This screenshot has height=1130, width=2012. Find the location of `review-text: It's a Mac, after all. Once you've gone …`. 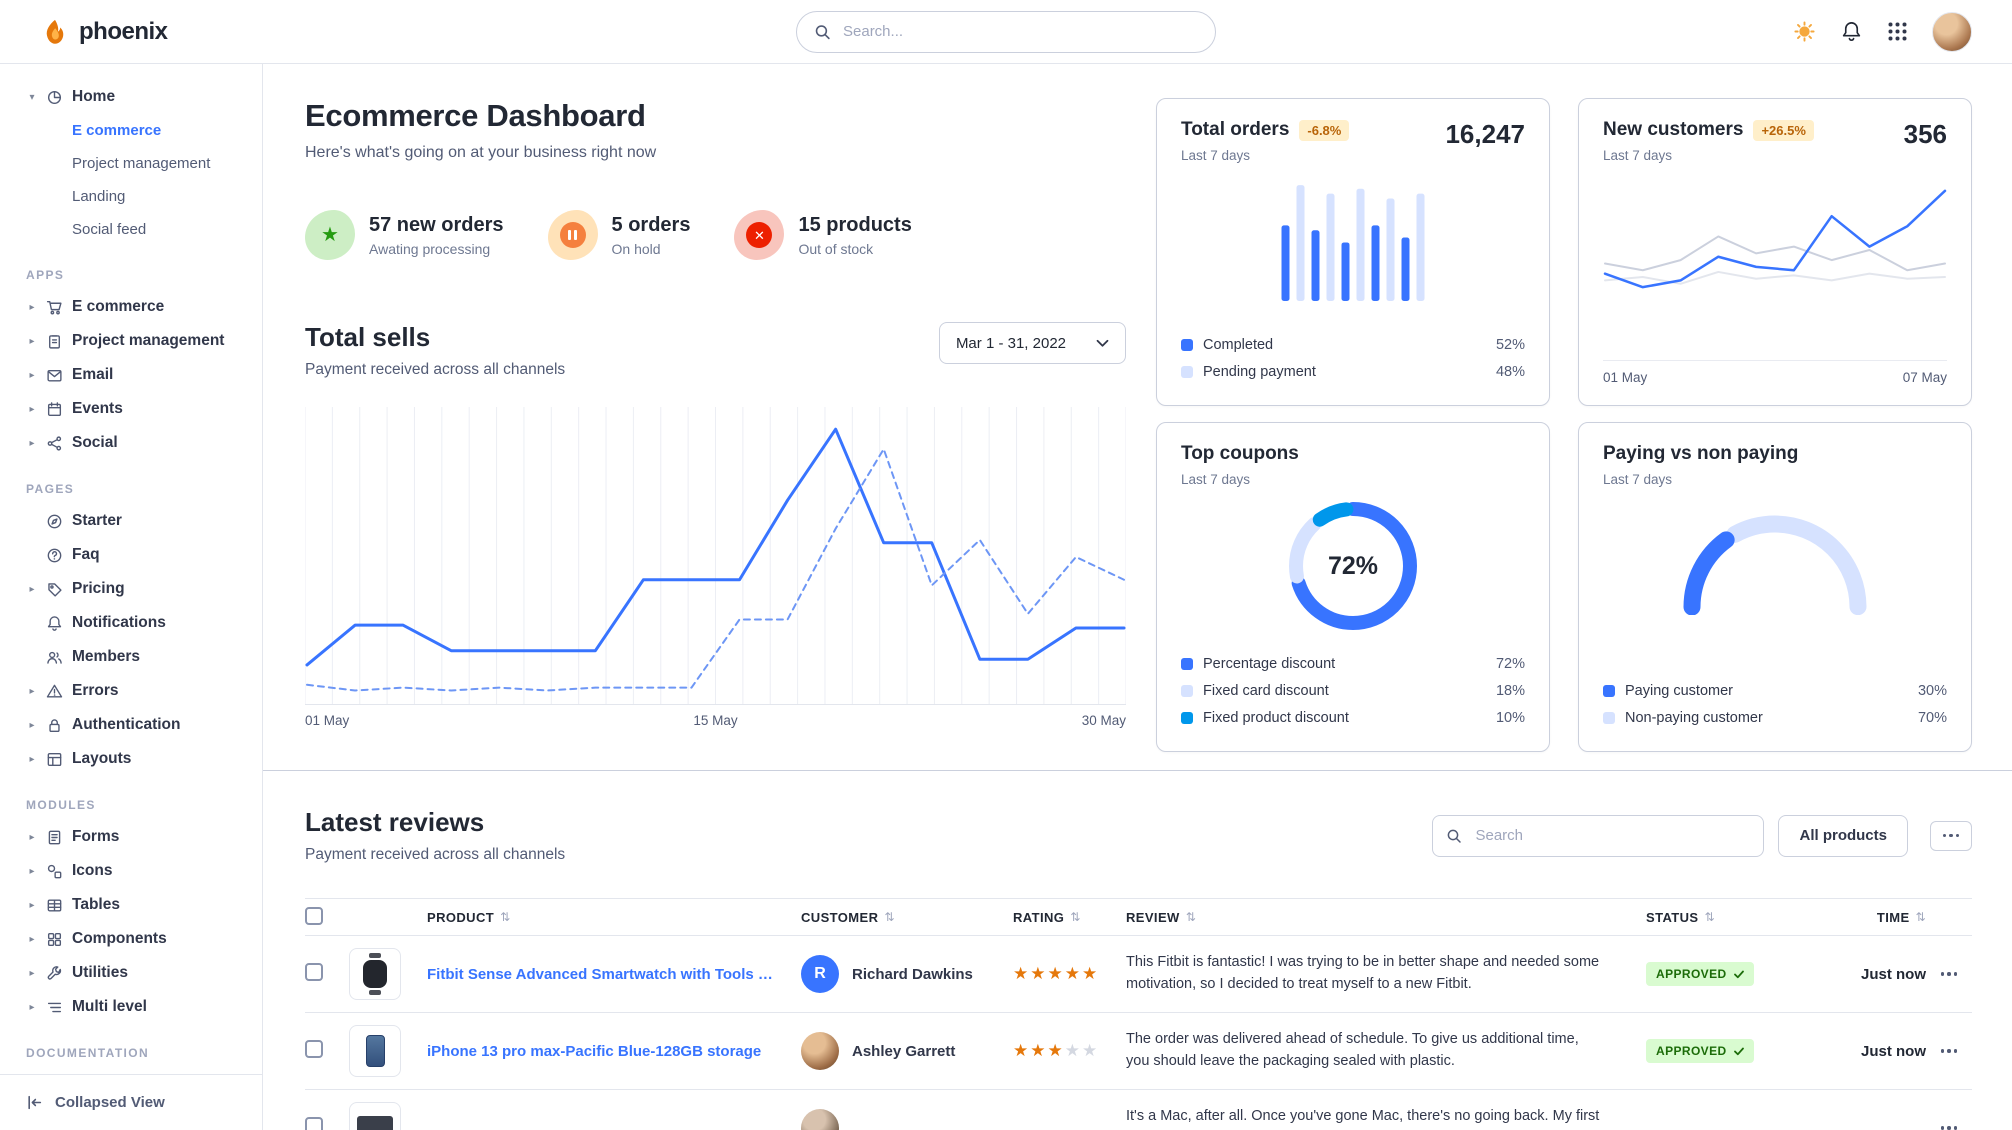

review-text: It's a Mac, after all. Once you've gone … is located at coordinates (1363, 1116).